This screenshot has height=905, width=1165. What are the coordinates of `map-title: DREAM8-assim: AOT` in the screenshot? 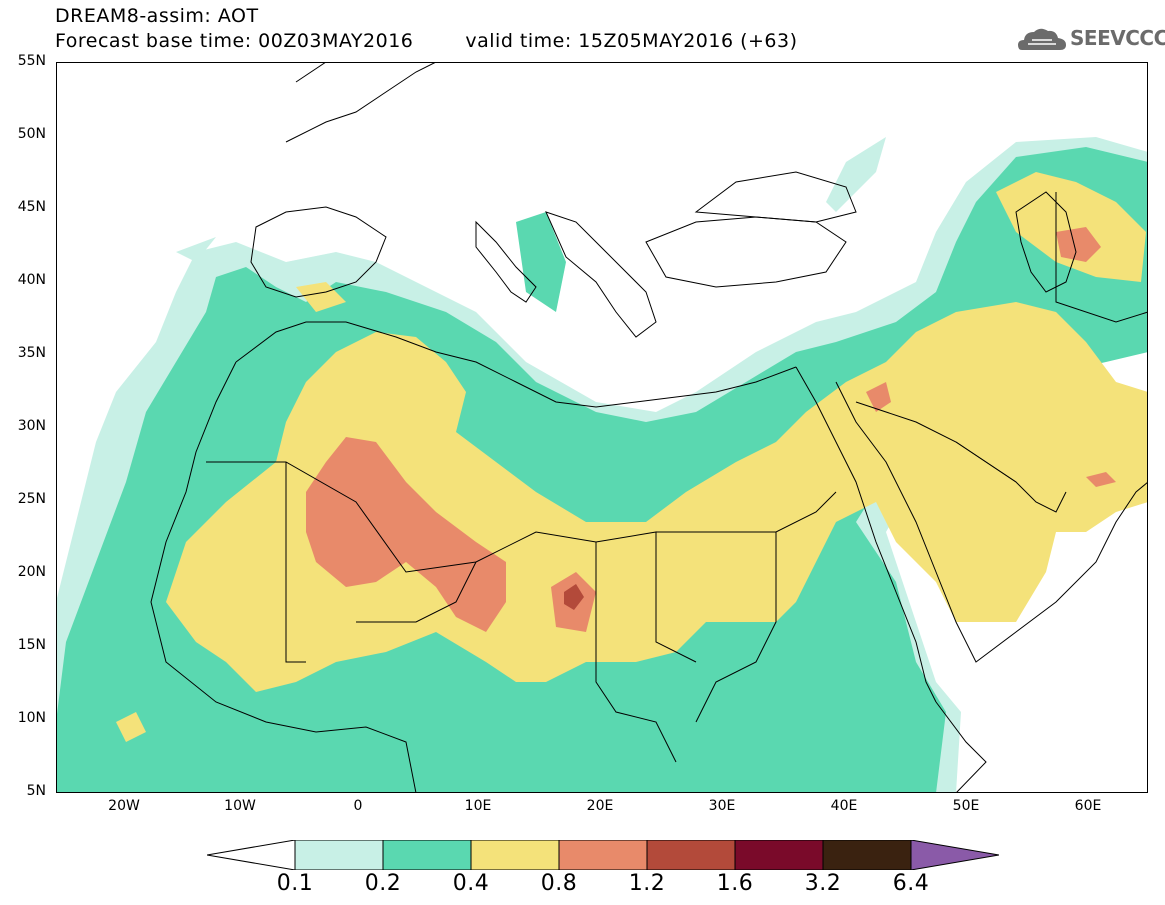 It's located at (157, 16).